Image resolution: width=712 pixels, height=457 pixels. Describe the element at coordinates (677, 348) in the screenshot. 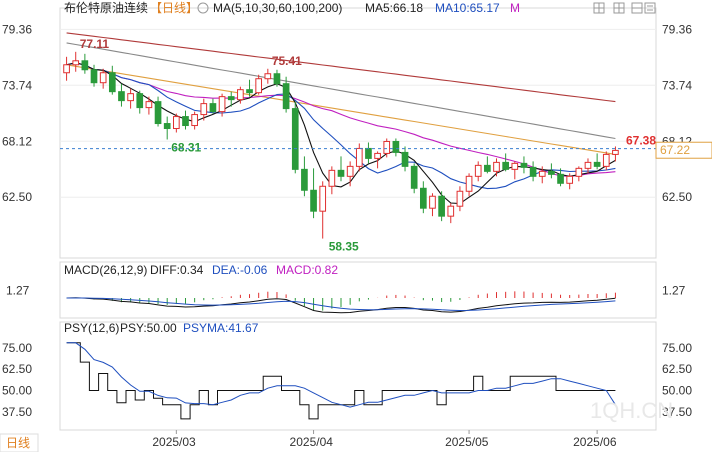

I see `psy-tick-right: 75.00` at that location.